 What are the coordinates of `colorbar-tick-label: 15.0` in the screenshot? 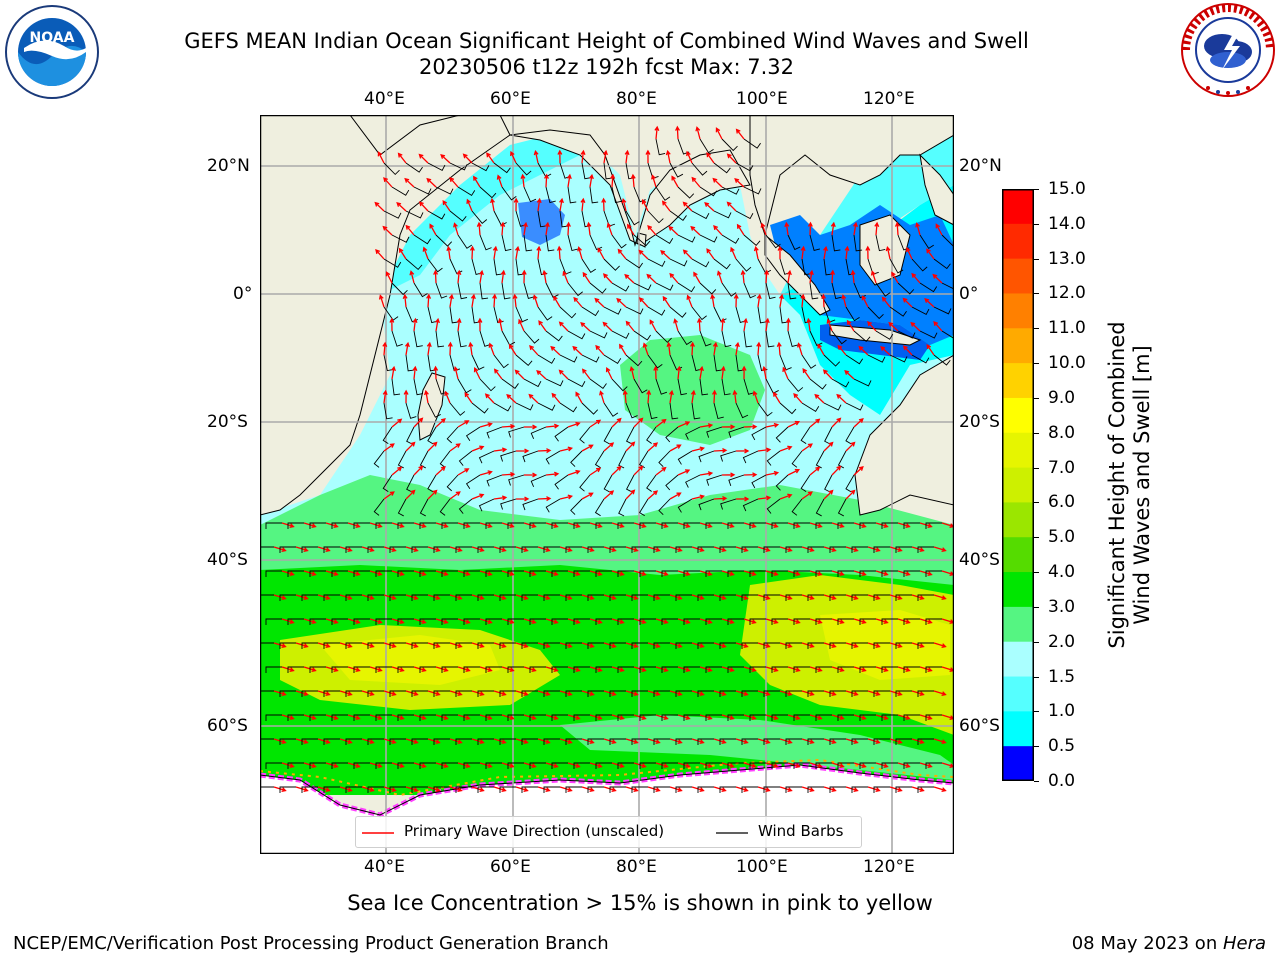 It's located at (1067, 189).